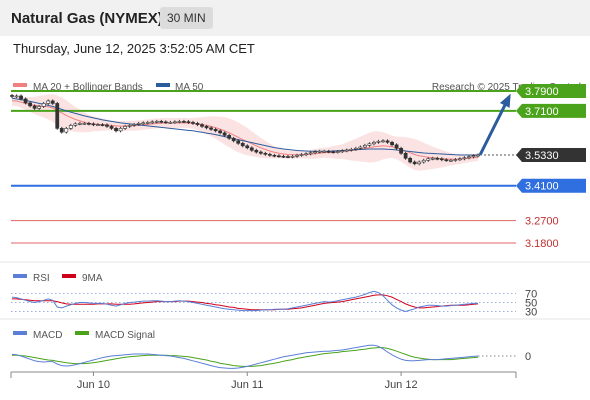 The image size is (590, 400). I want to click on macd-panel: 0, so click(271, 356).